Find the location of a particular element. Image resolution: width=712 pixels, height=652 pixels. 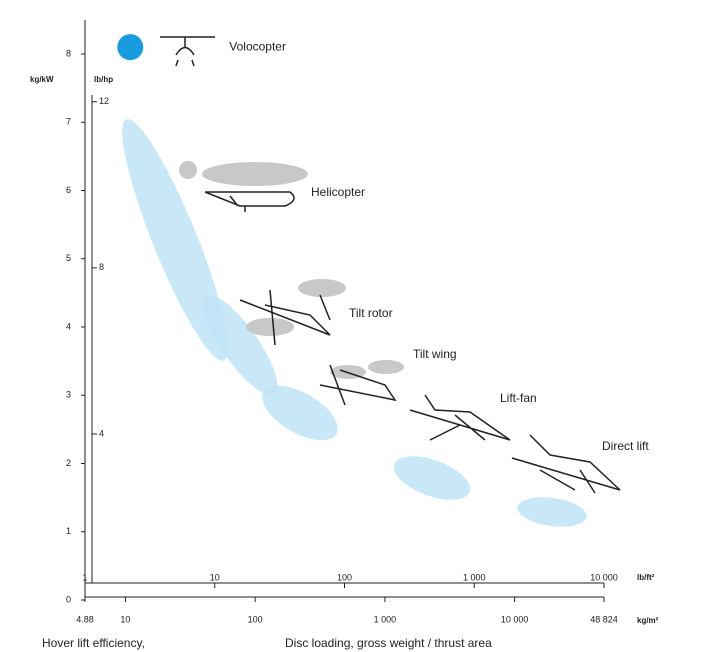

y2-tick-label: 4 is located at coordinates (101, 433).